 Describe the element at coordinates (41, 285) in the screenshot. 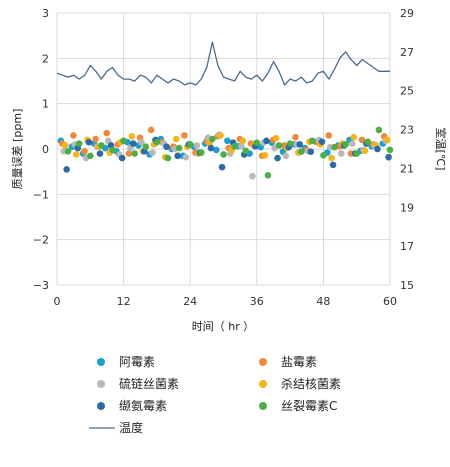

I see `y-left-tick-label: −3` at that location.